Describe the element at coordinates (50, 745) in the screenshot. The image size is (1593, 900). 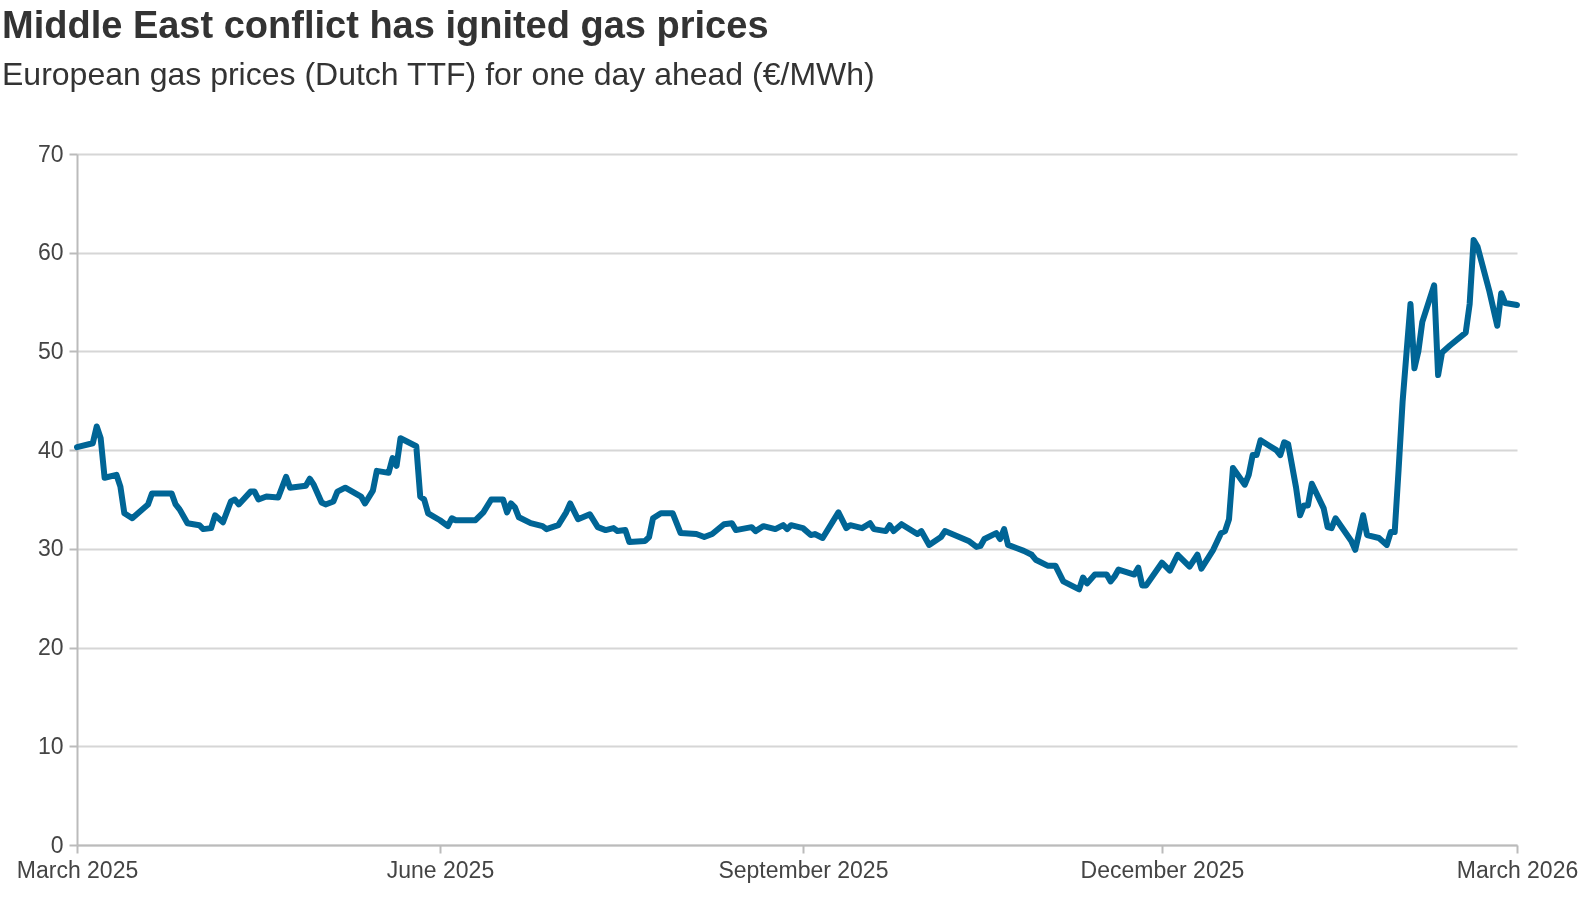
I see `y-tick-label: 10` at that location.